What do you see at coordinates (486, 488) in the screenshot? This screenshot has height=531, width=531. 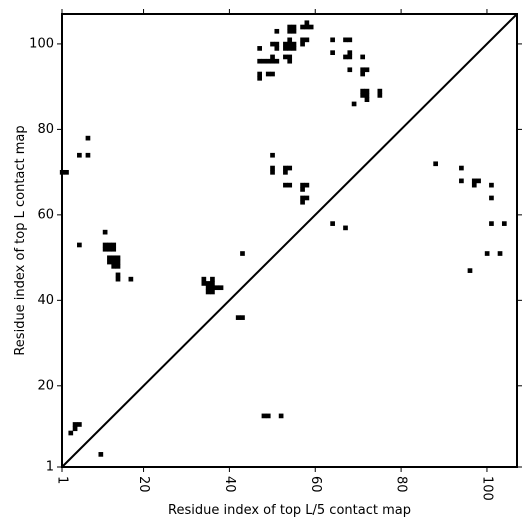 I see `x-tick-label: 100` at bounding box center [486, 488].